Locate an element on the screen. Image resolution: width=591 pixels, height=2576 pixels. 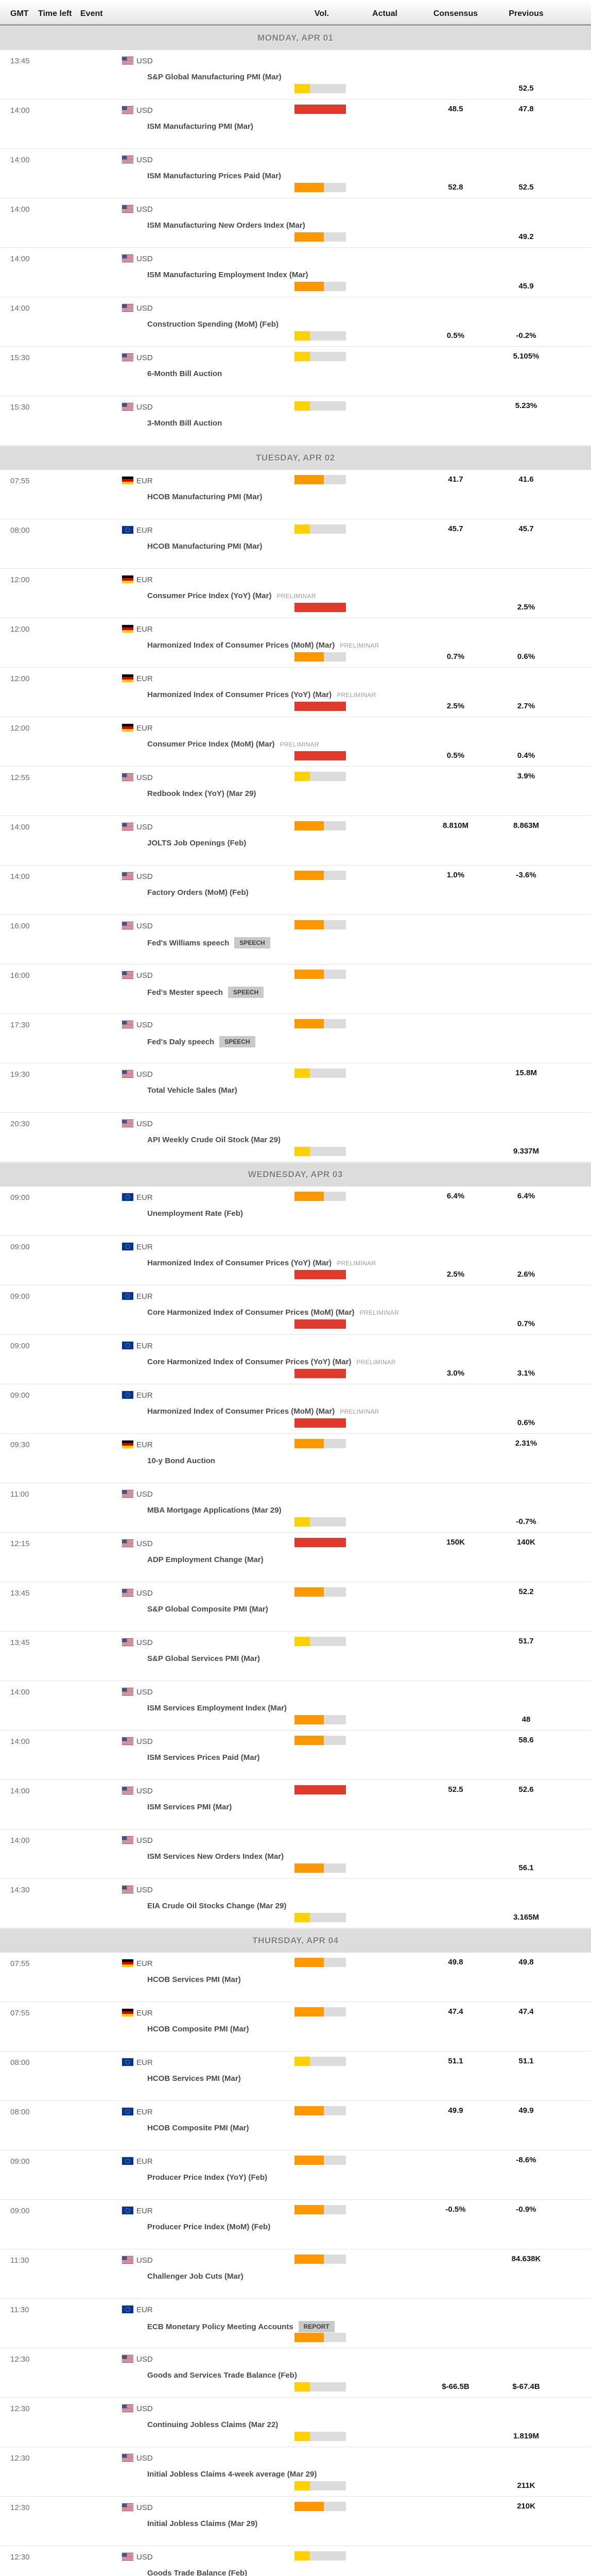
event-name: Producer Price Index (YoY) (Feb) is located at coordinates (208, 2177).